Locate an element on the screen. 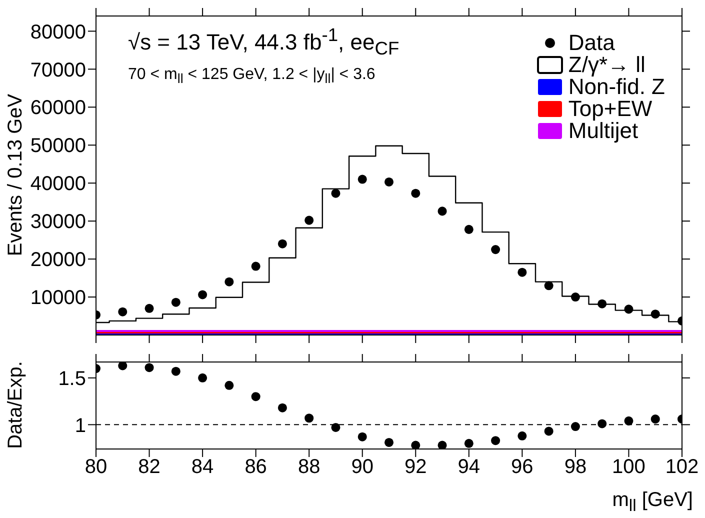  legend-label: Data is located at coordinates (591, 42).